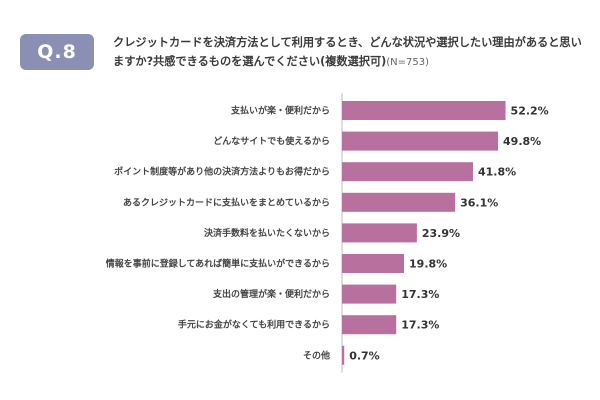  Describe the element at coordinates (271, 141) in the screenshot. I see `category-label: どんなサイトでも使えるから` at that location.